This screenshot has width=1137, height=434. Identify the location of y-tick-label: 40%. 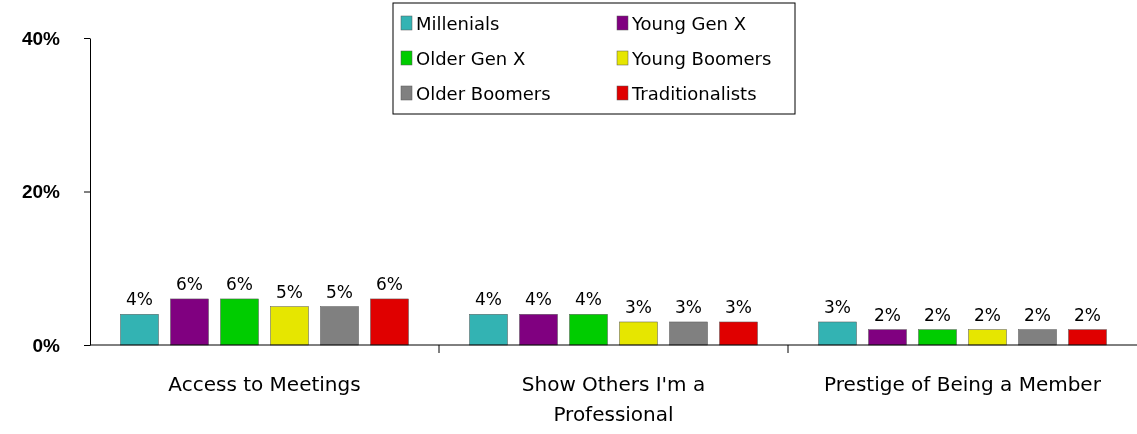
(41, 38).